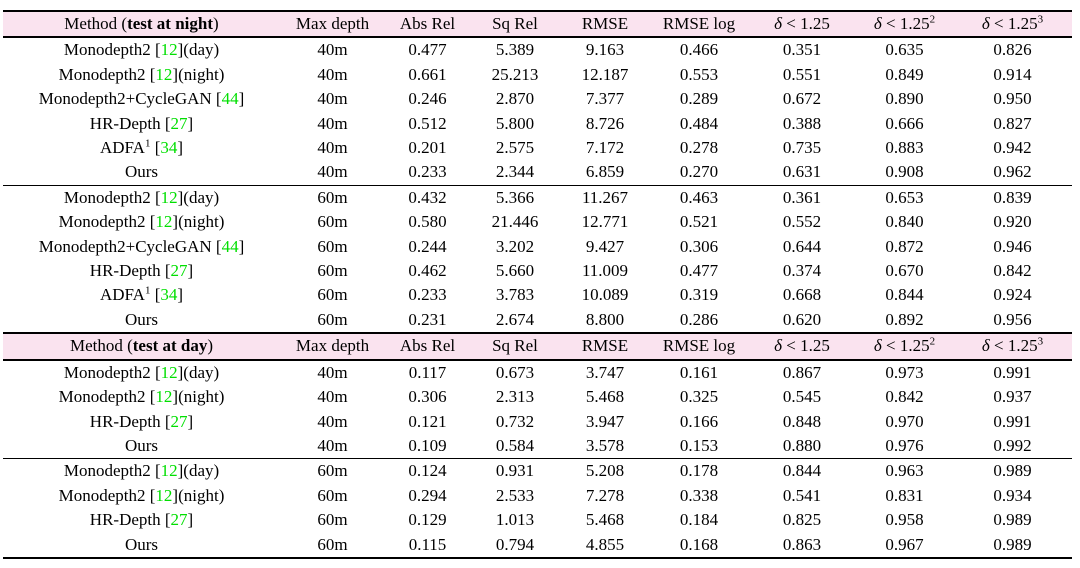 The height and width of the screenshot is (568, 1080). Describe the element at coordinates (427, 544) in the screenshot. I see `value-cell: 0.115` at that location.